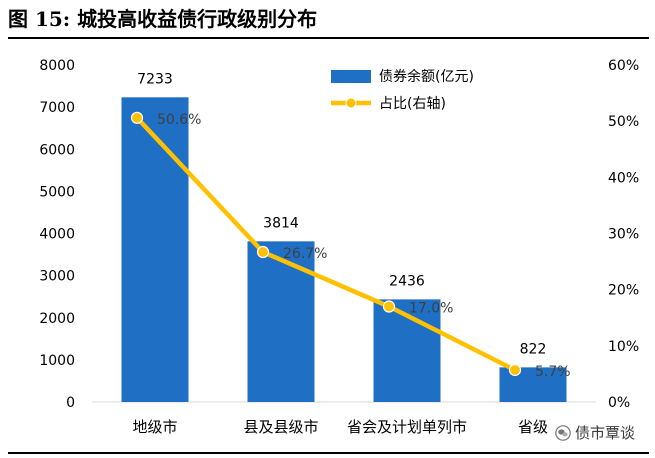 The width and height of the screenshot is (655, 458). I want to click on bar-value-label: 7233, so click(155, 79).